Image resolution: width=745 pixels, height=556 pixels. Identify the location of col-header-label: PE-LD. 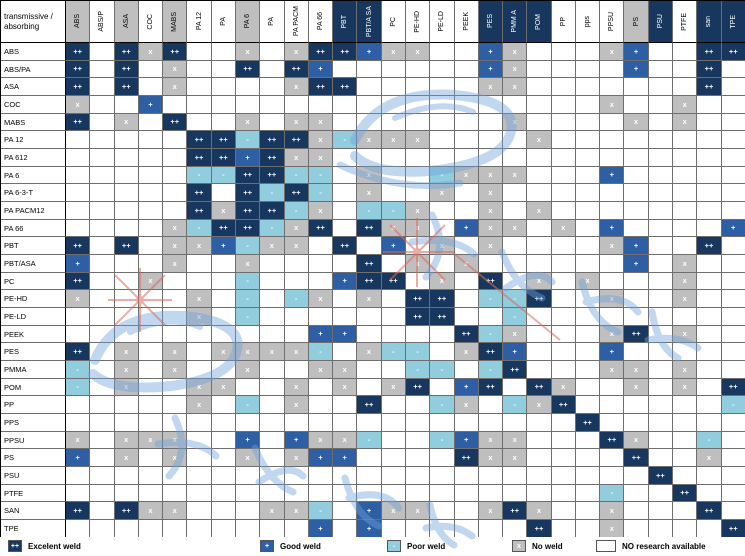
(442, 21).